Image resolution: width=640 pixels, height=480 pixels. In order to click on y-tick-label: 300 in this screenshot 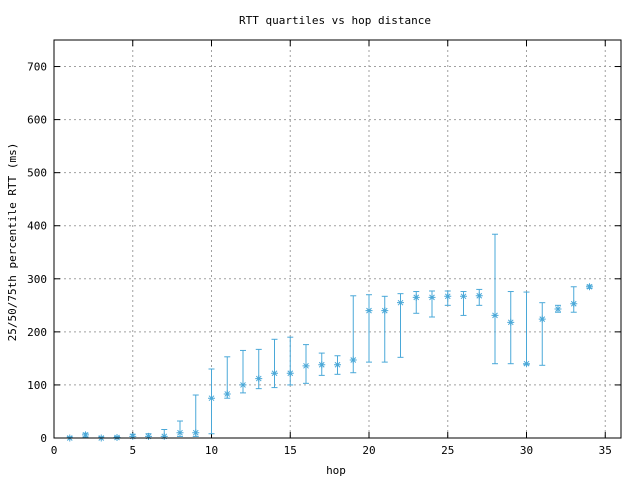, I will do `click(37, 279)`.